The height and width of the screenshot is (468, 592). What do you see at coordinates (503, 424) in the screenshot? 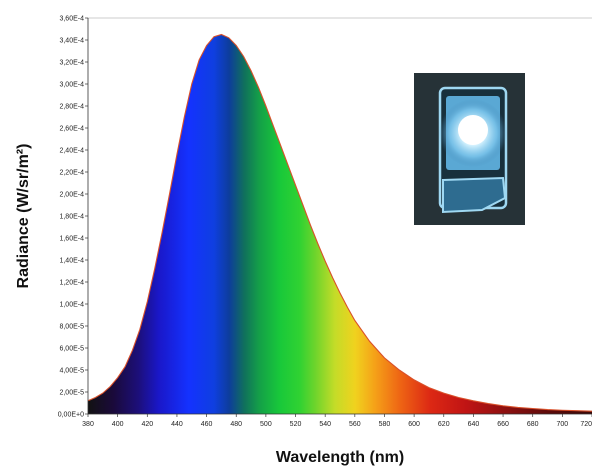
I see `x-tick-label: 660` at bounding box center [503, 424].